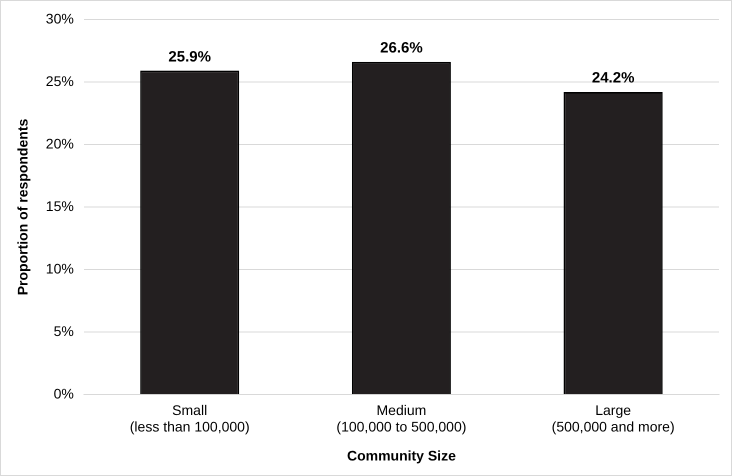 The width and height of the screenshot is (732, 476). Describe the element at coordinates (64, 330) in the screenshot. I see `y-tick-label: 5%` at that location.